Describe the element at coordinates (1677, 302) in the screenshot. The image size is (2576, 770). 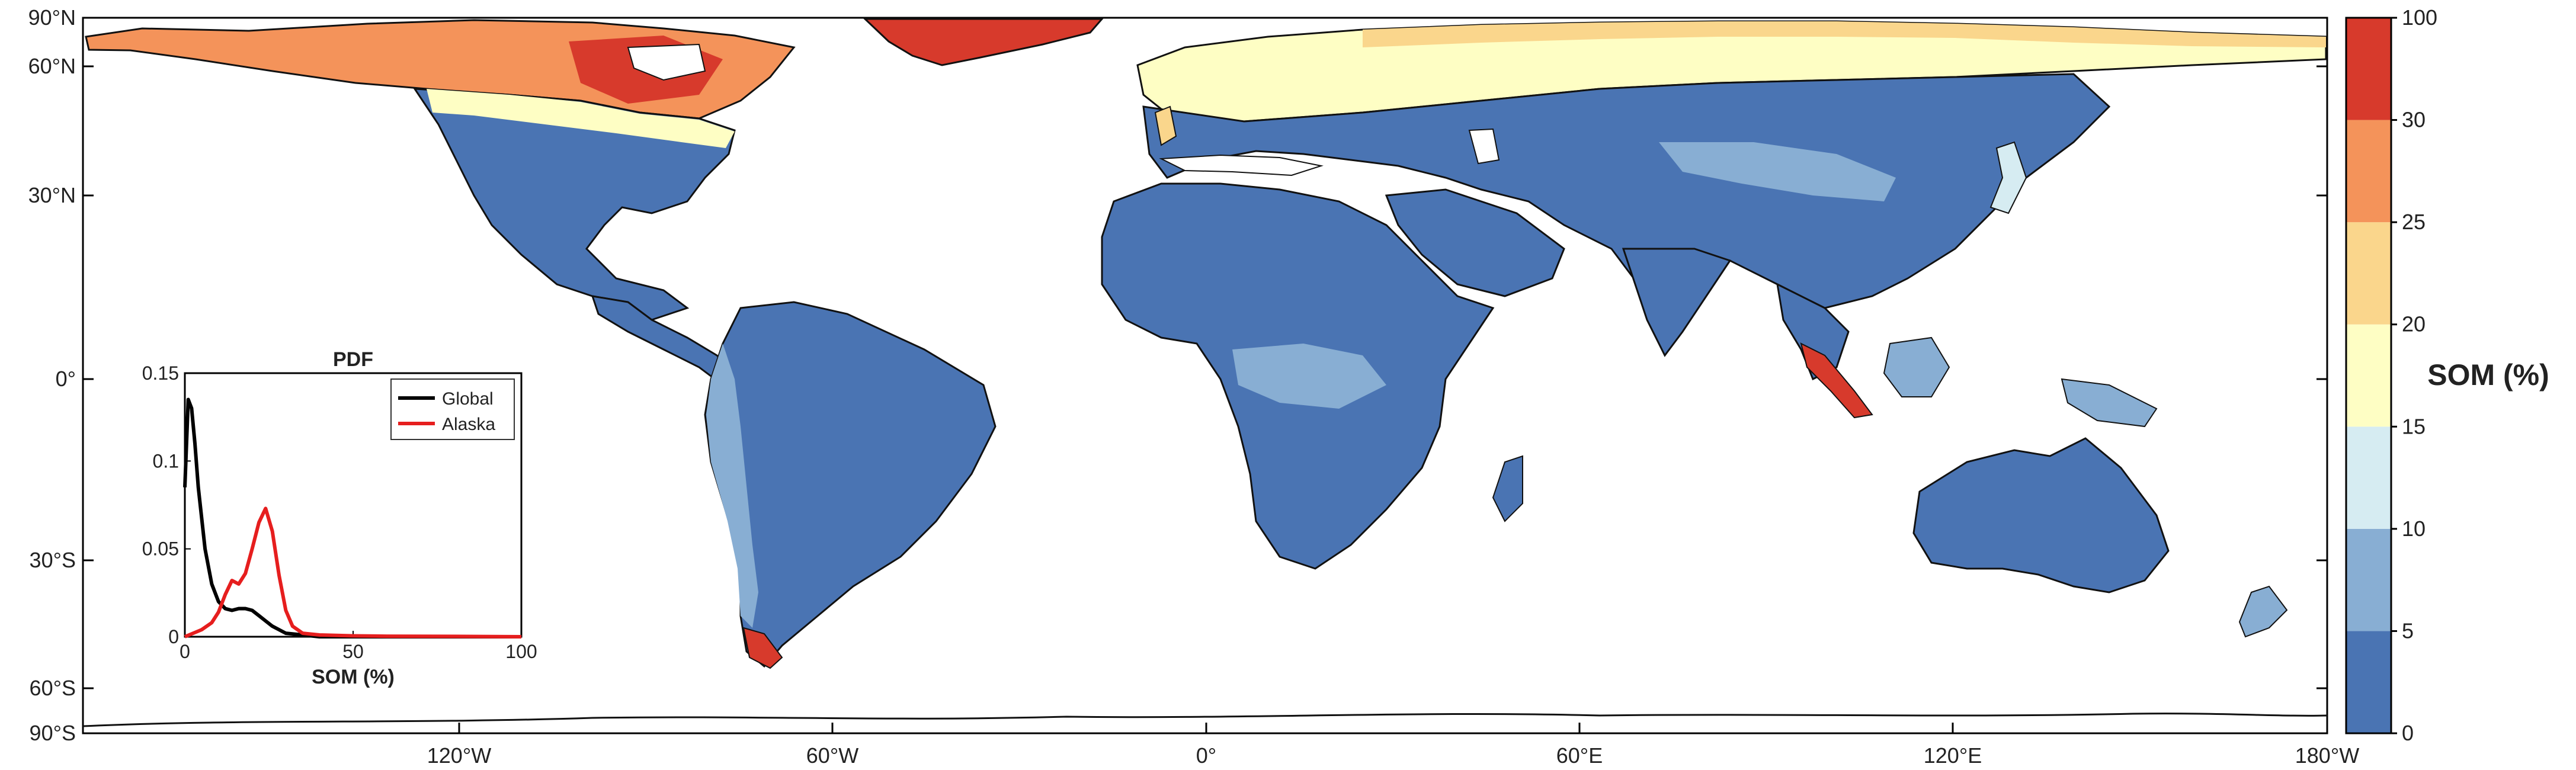
I see `landmass-india` at that location.